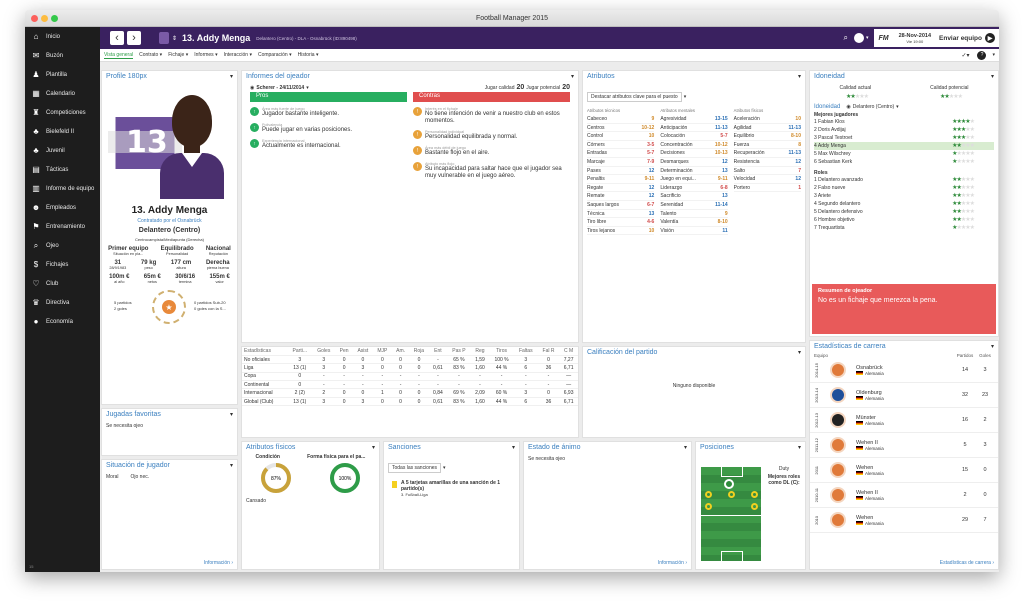  I want to click on career-row: 2010-11 Wehen II Alemania 2 0, so click(904, 495).